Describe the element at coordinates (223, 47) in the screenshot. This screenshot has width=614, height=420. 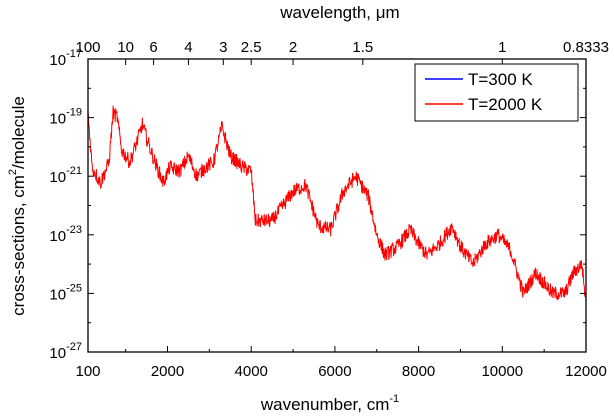
I see `top-tick-label: 3` at that location.